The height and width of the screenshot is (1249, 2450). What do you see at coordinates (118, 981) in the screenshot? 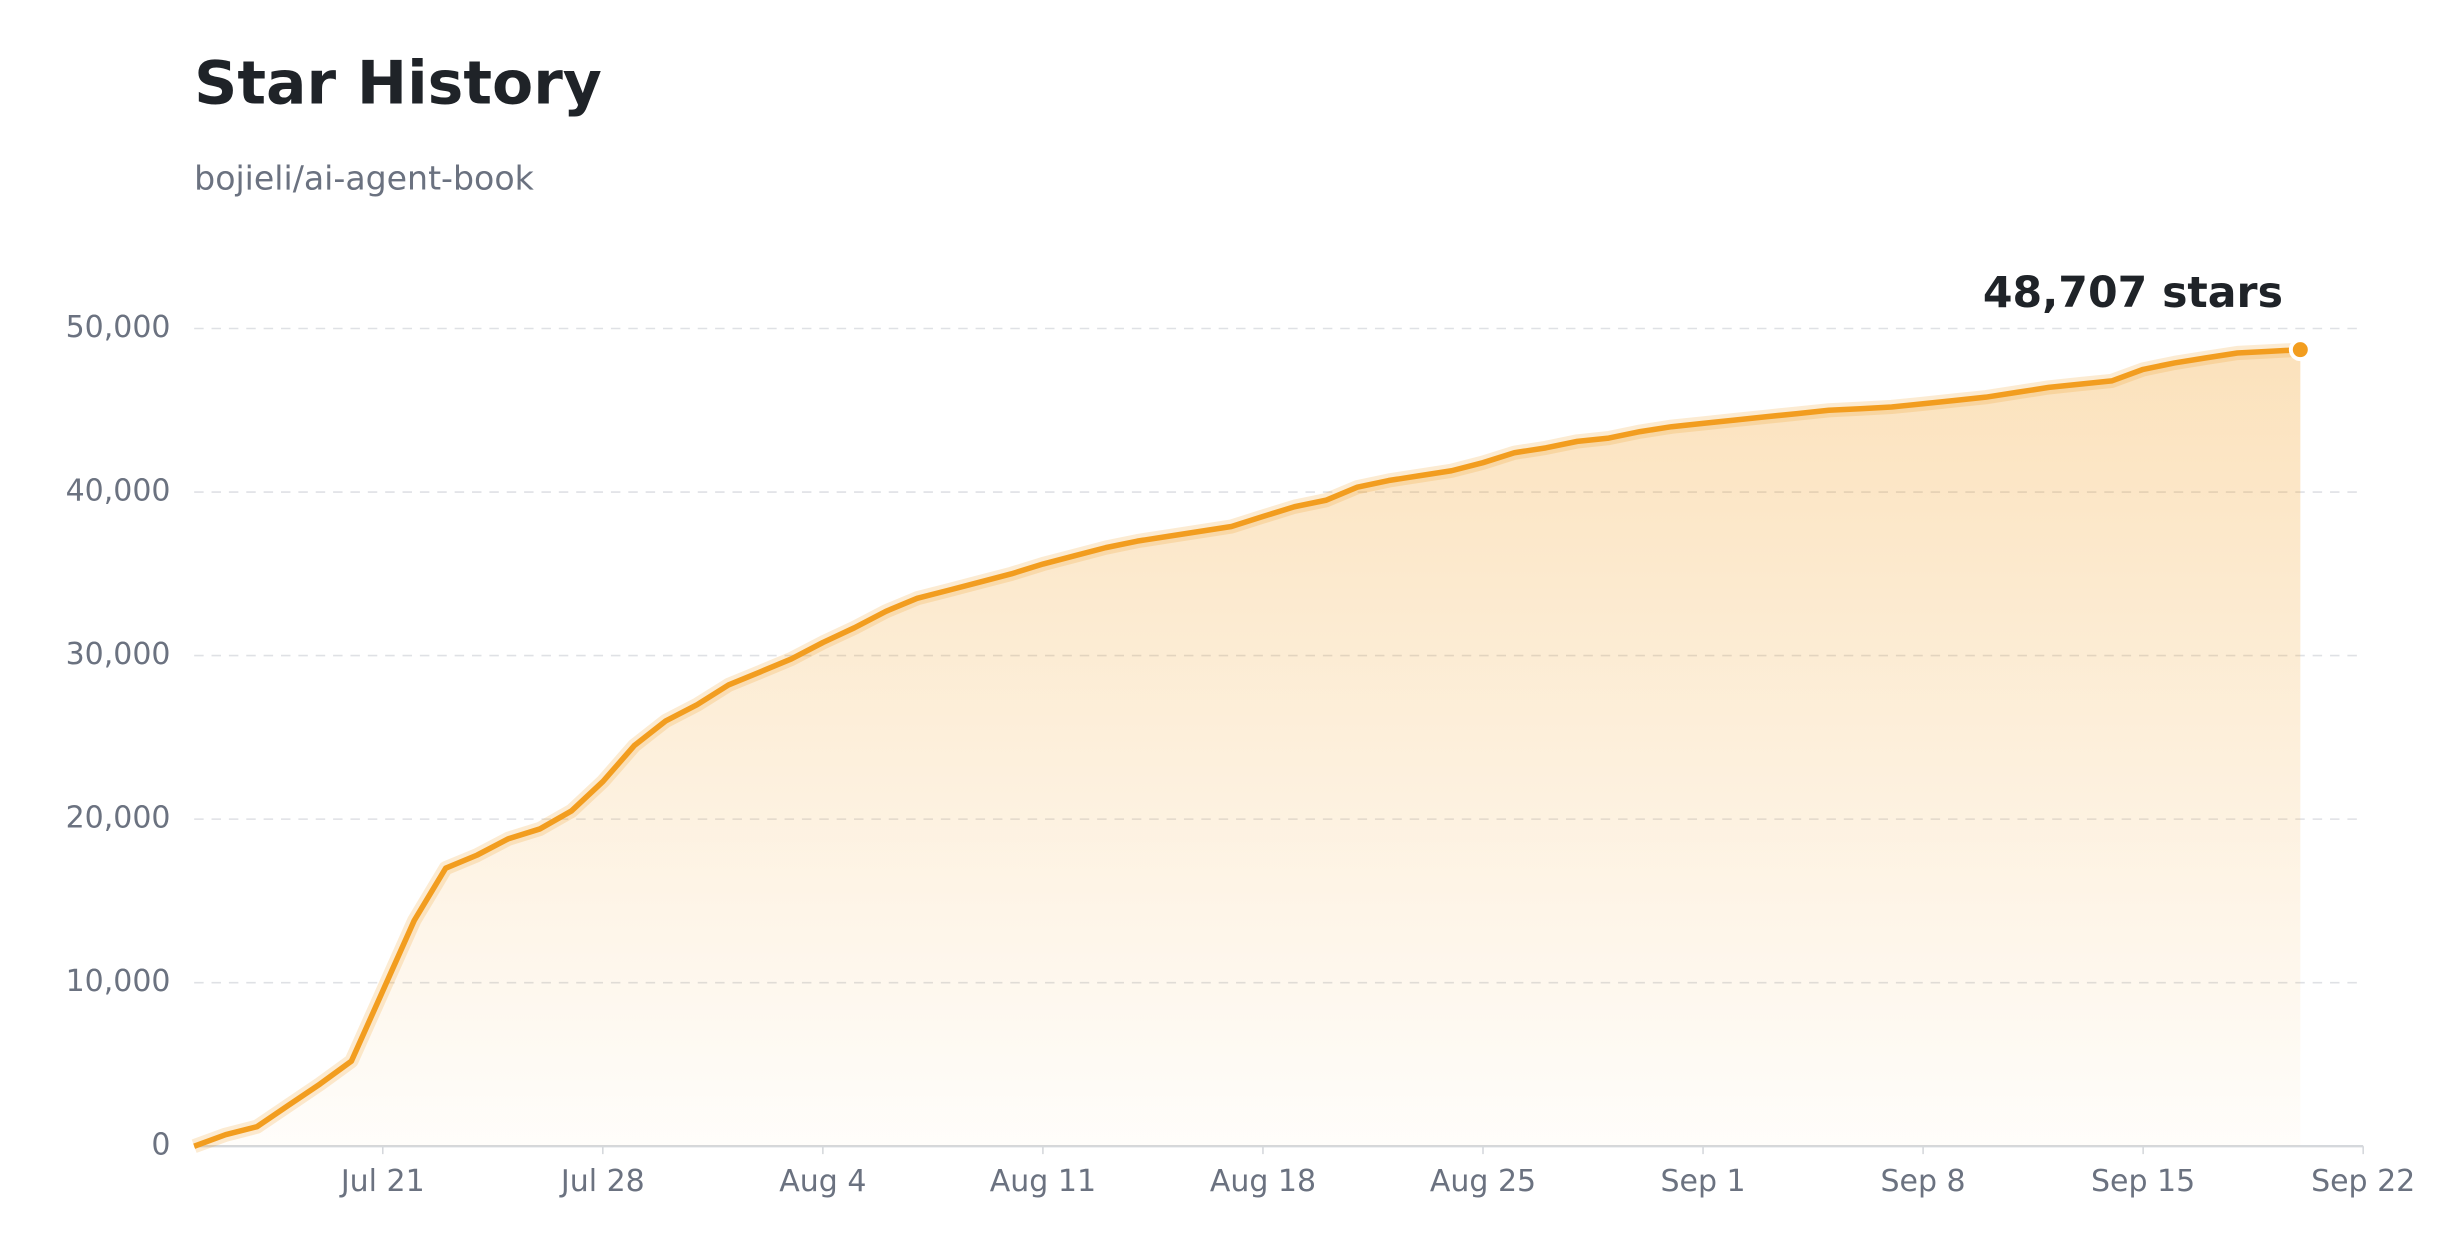
I see `y-tick-label: 10,000` at bounding box center [118, 981].